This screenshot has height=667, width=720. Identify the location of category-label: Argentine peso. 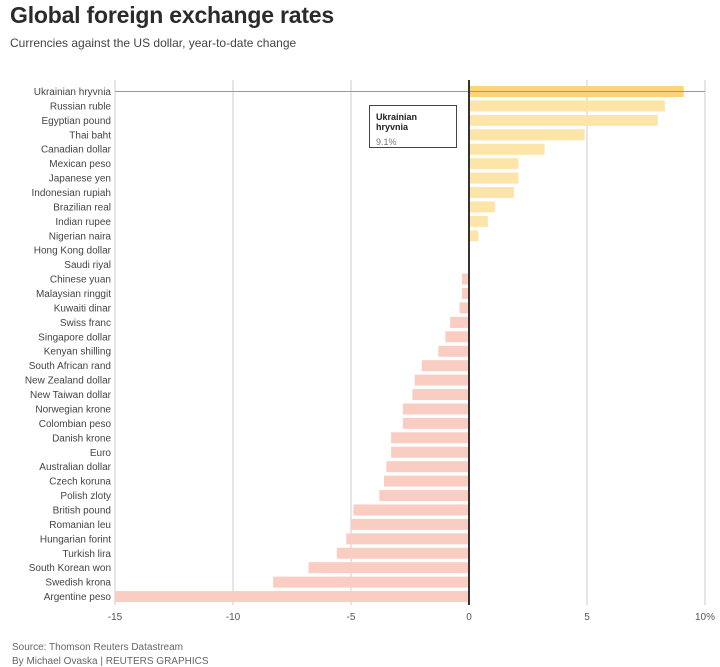
(78, 597).